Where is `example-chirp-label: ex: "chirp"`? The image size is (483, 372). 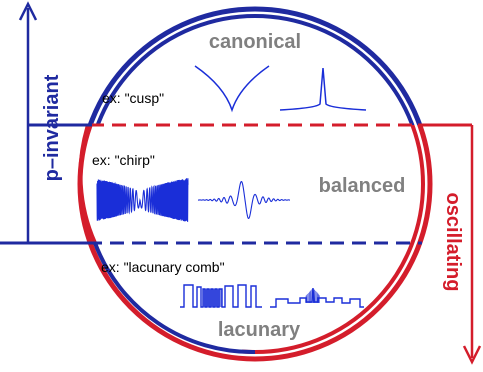 example-chirp-label: ex: "chirp" is located at coordinates (123, 160).